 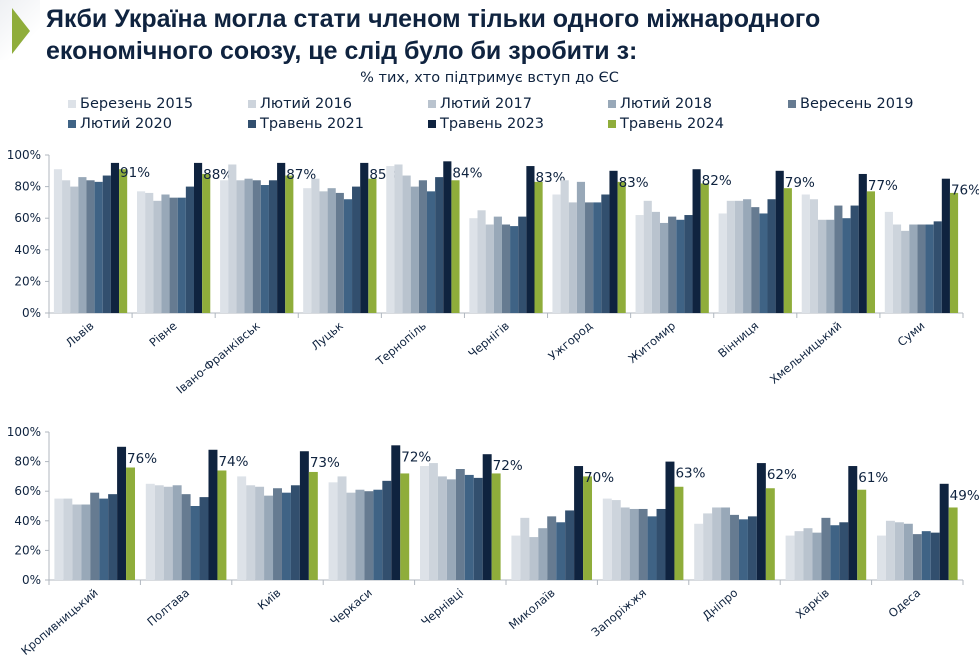 What do you see at coordinates (964, 496) in the screenshot?
I see `data-label: 49%` at bounding box center [964, 496].